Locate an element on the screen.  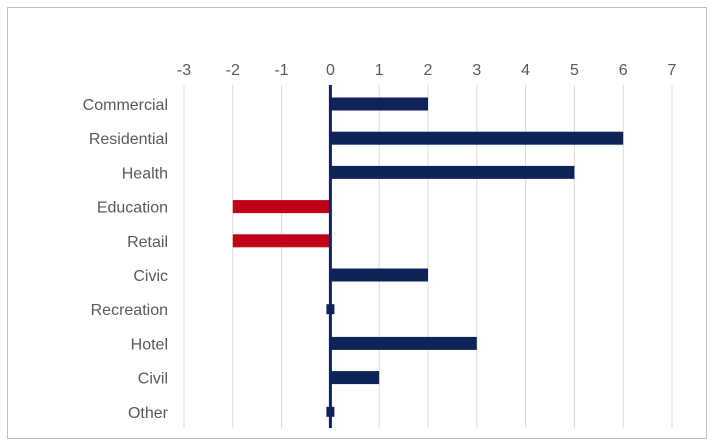
x-tick-label: 6 is located at coordinates (623, 70).